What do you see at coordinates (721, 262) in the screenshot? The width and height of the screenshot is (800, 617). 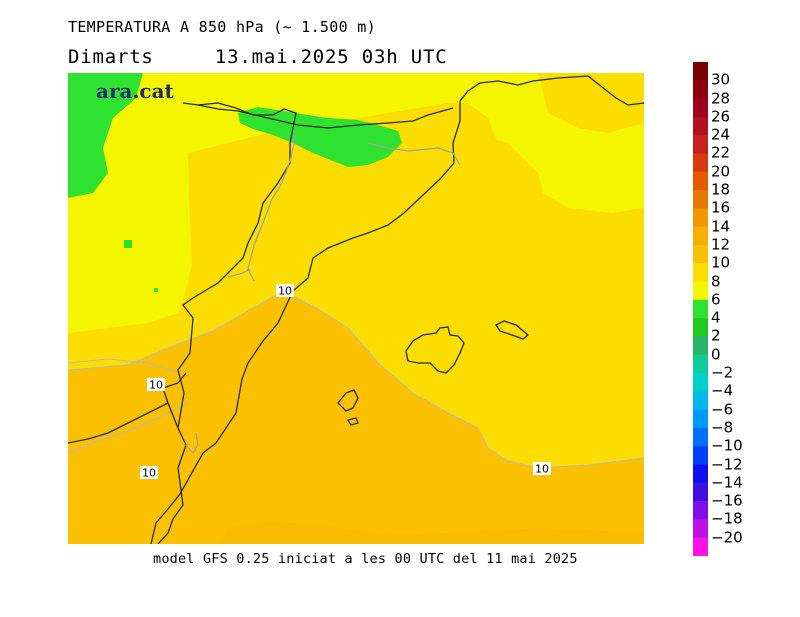 I see `legend-label: 10` at bounding box center [721, 262].